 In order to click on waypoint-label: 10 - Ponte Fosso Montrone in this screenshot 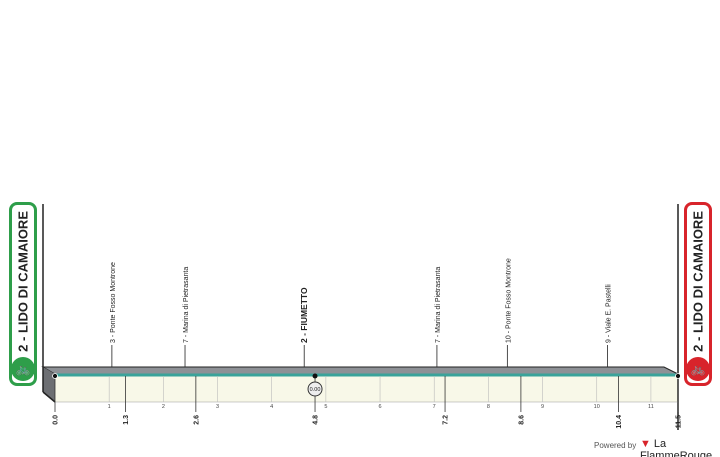, I will do `click(508, 300)`.